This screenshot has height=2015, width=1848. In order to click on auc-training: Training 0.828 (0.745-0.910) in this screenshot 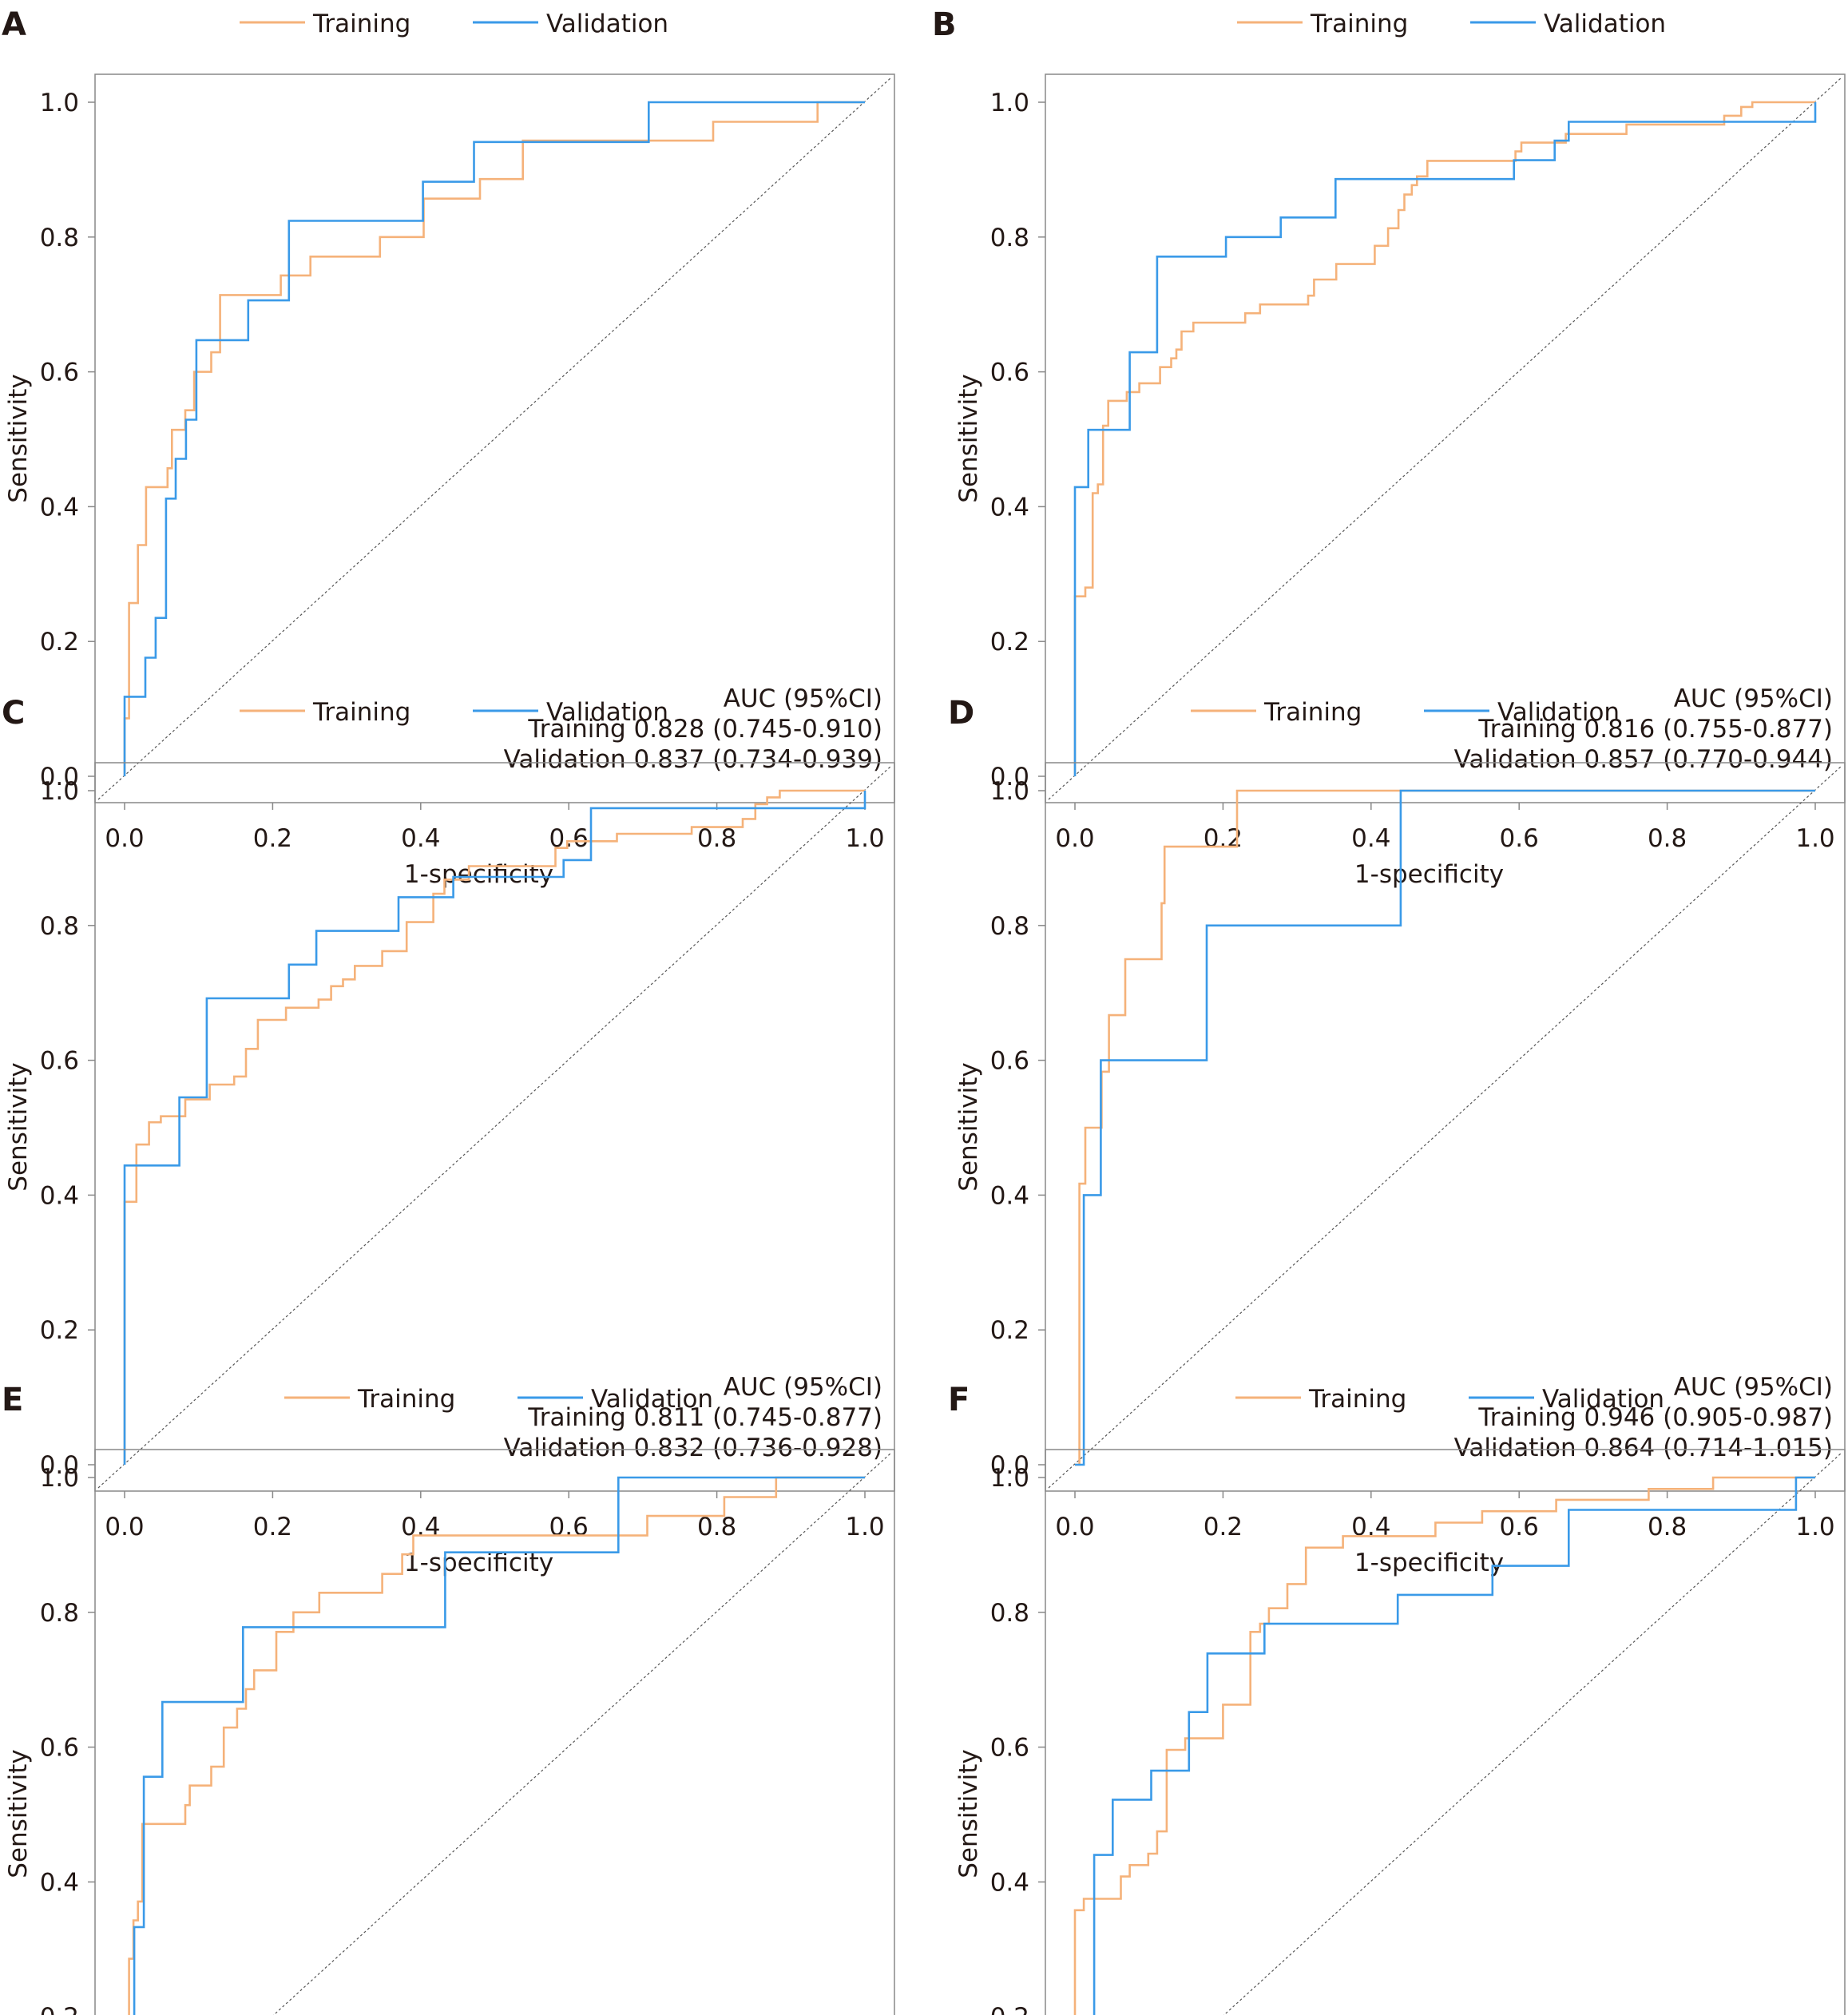, I will do `click(704, 729)`.